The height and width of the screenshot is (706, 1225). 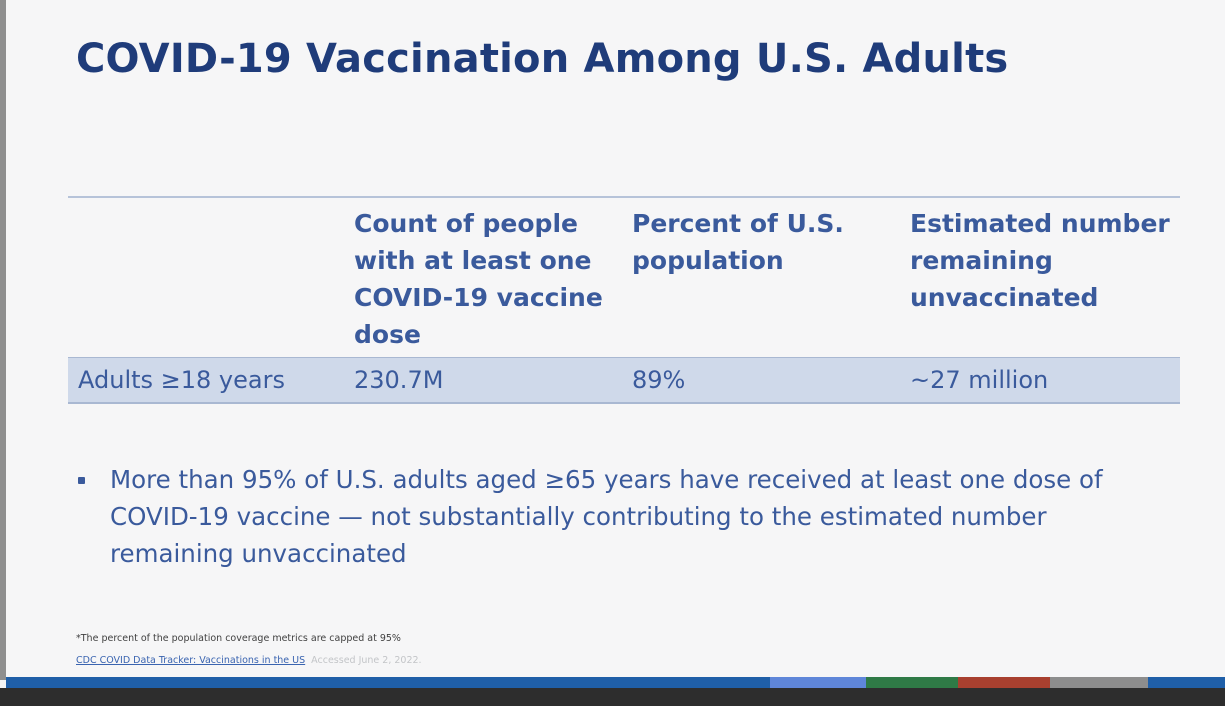 What do you see at coordinates (1040, 260) in the screenshot?
I see `header-remaining: Estimated number remaining unvaccinated` at bounding box center [1040, 260].